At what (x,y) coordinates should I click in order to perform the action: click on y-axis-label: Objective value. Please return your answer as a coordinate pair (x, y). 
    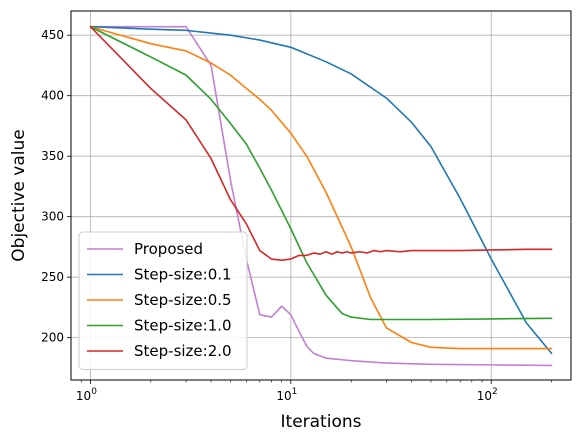
    Looking at the image, I should click on (19, 195).